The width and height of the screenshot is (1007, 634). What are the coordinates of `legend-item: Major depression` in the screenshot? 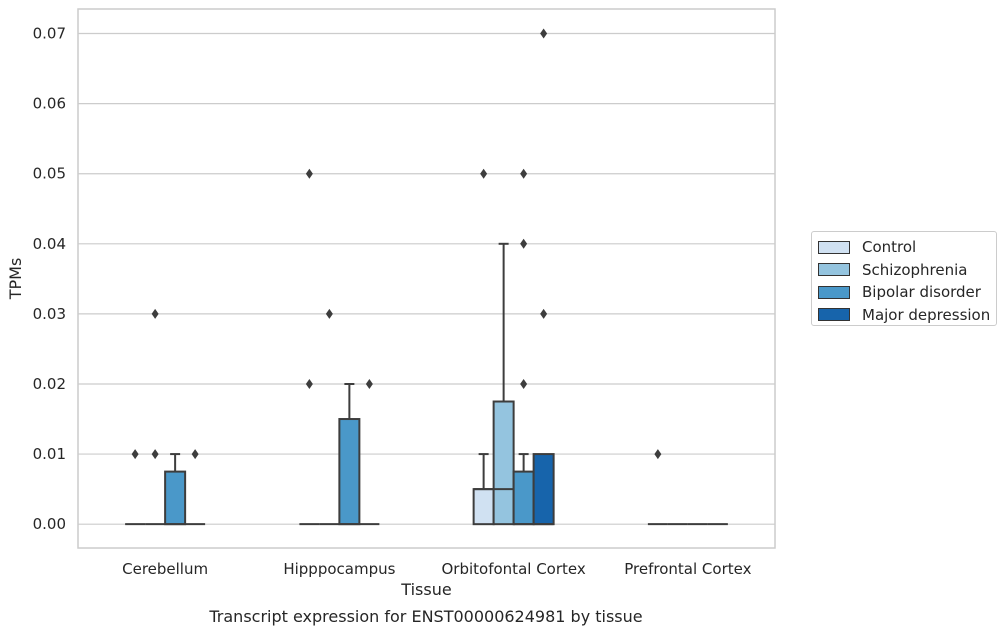 It's located at (907, 315).